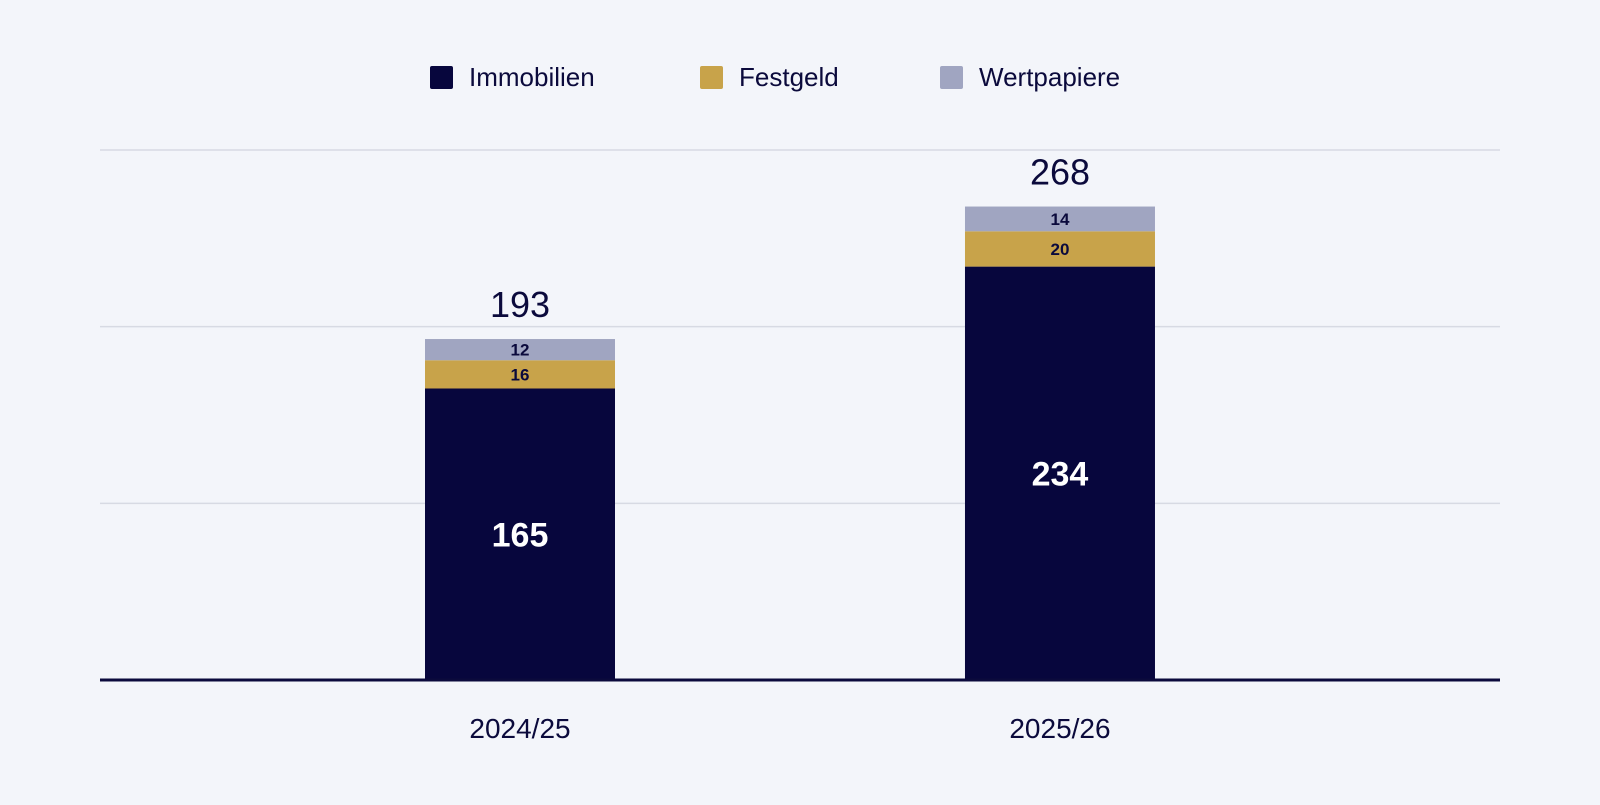 The height and width of the screenshot is (805, 1600). What do you see at coordinates (441, 77) in the screenshot?
I see `legend-swatch-immobilien` at bounding box center [441, 77].